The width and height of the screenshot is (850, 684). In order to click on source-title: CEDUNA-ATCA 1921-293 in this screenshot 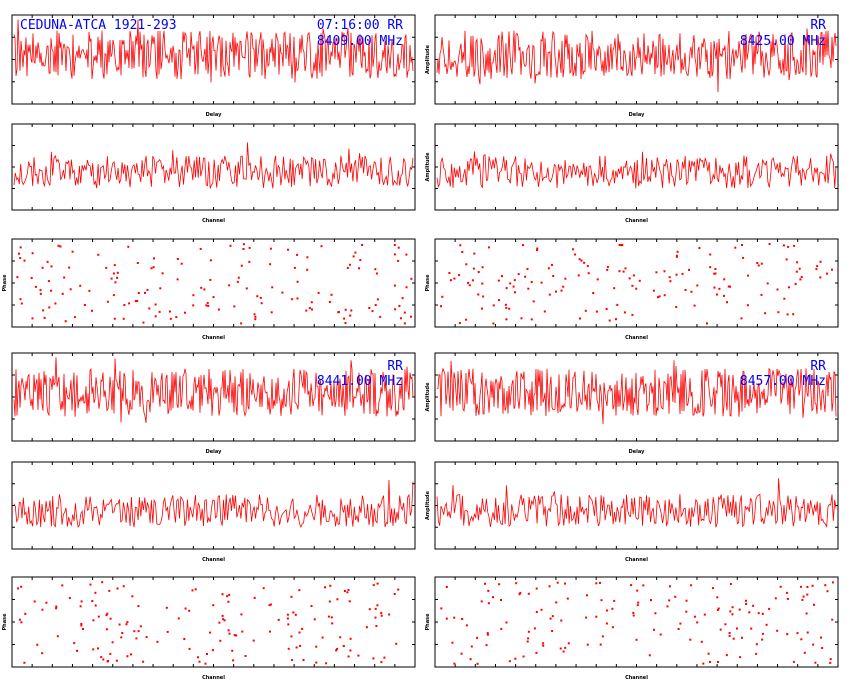, I will do `click(98, 25)`.